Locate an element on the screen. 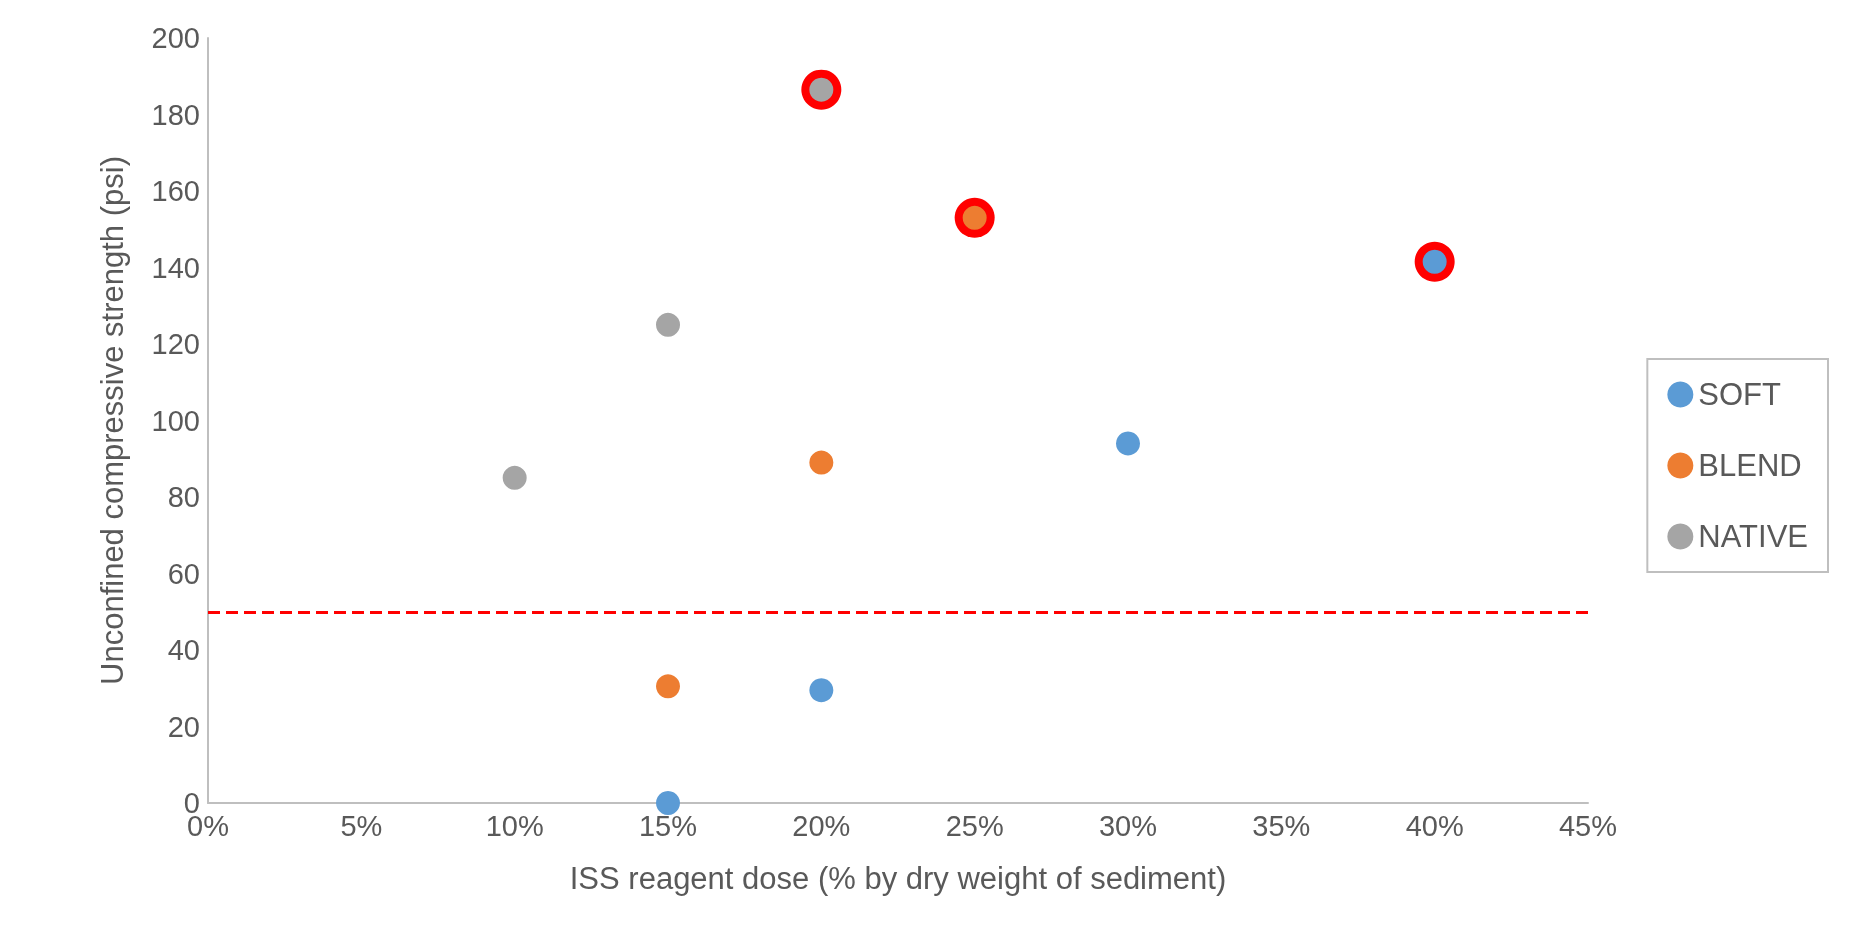 The image size is (1864, 938). x-tick-label: 40% is located at coordinates (1434, 825).